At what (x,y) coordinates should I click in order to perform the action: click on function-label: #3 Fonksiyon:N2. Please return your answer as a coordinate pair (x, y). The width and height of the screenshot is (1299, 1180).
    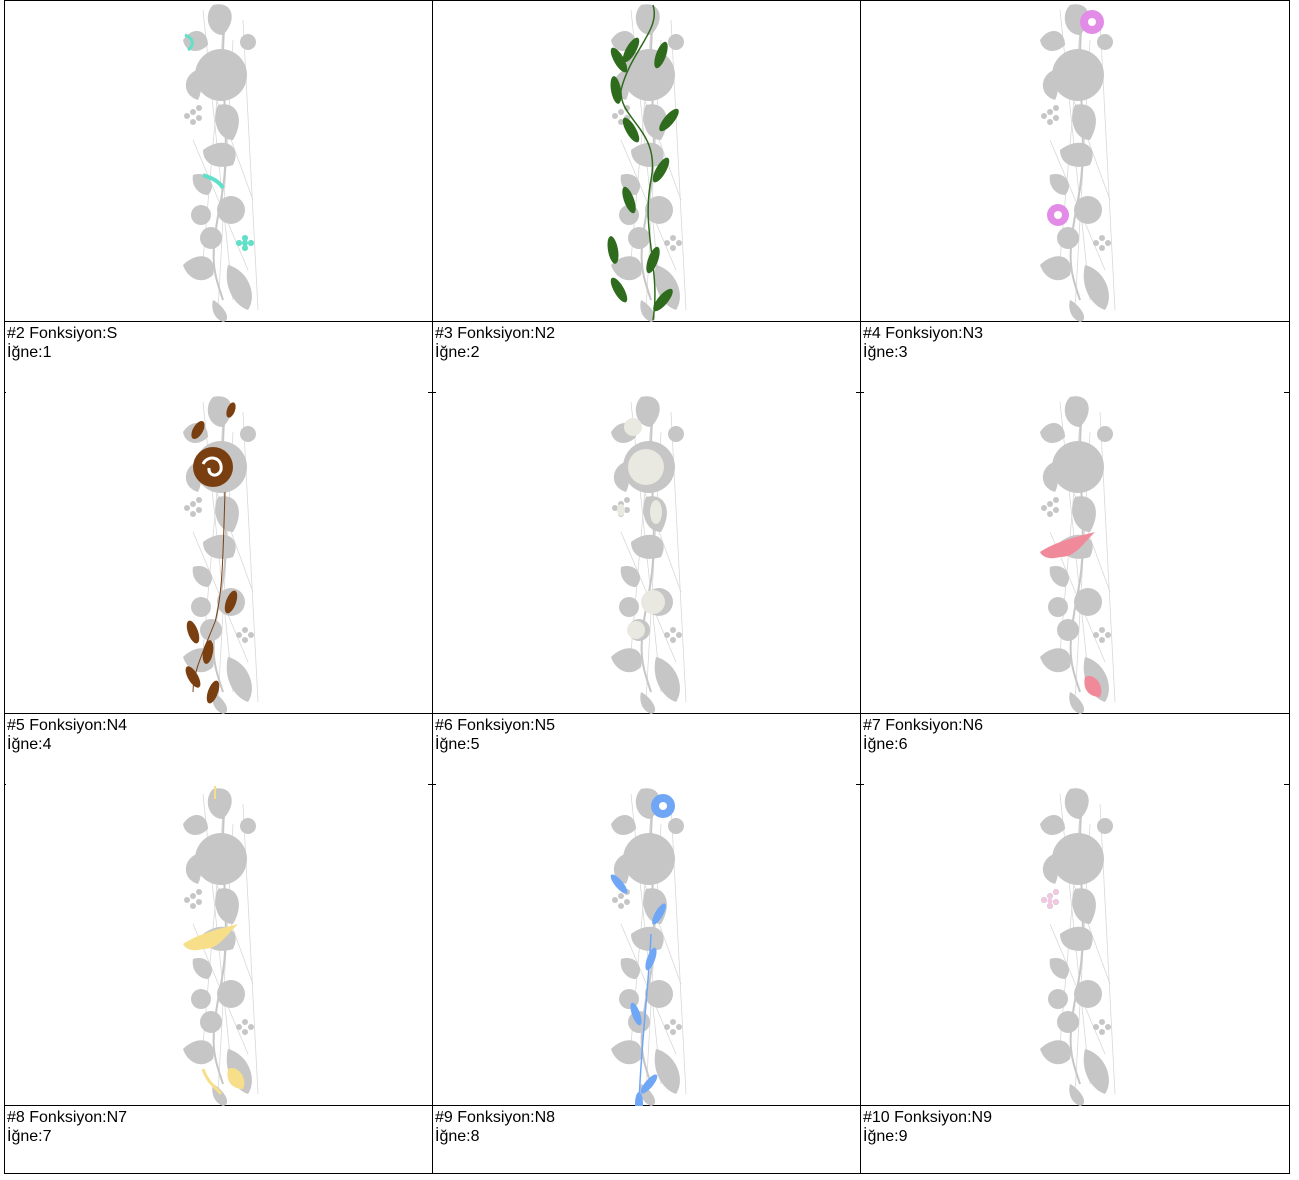
    Looking at the image, I should click on (495, 333).